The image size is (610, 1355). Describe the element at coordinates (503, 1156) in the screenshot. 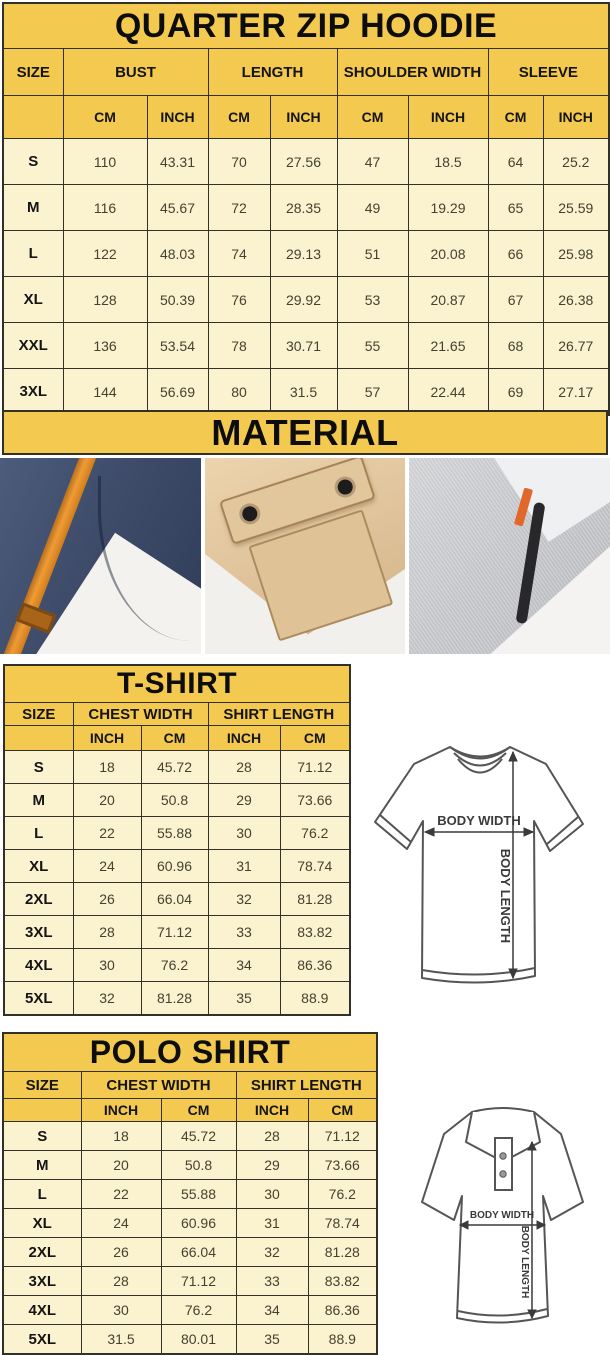

I see `polo-button` at that location.